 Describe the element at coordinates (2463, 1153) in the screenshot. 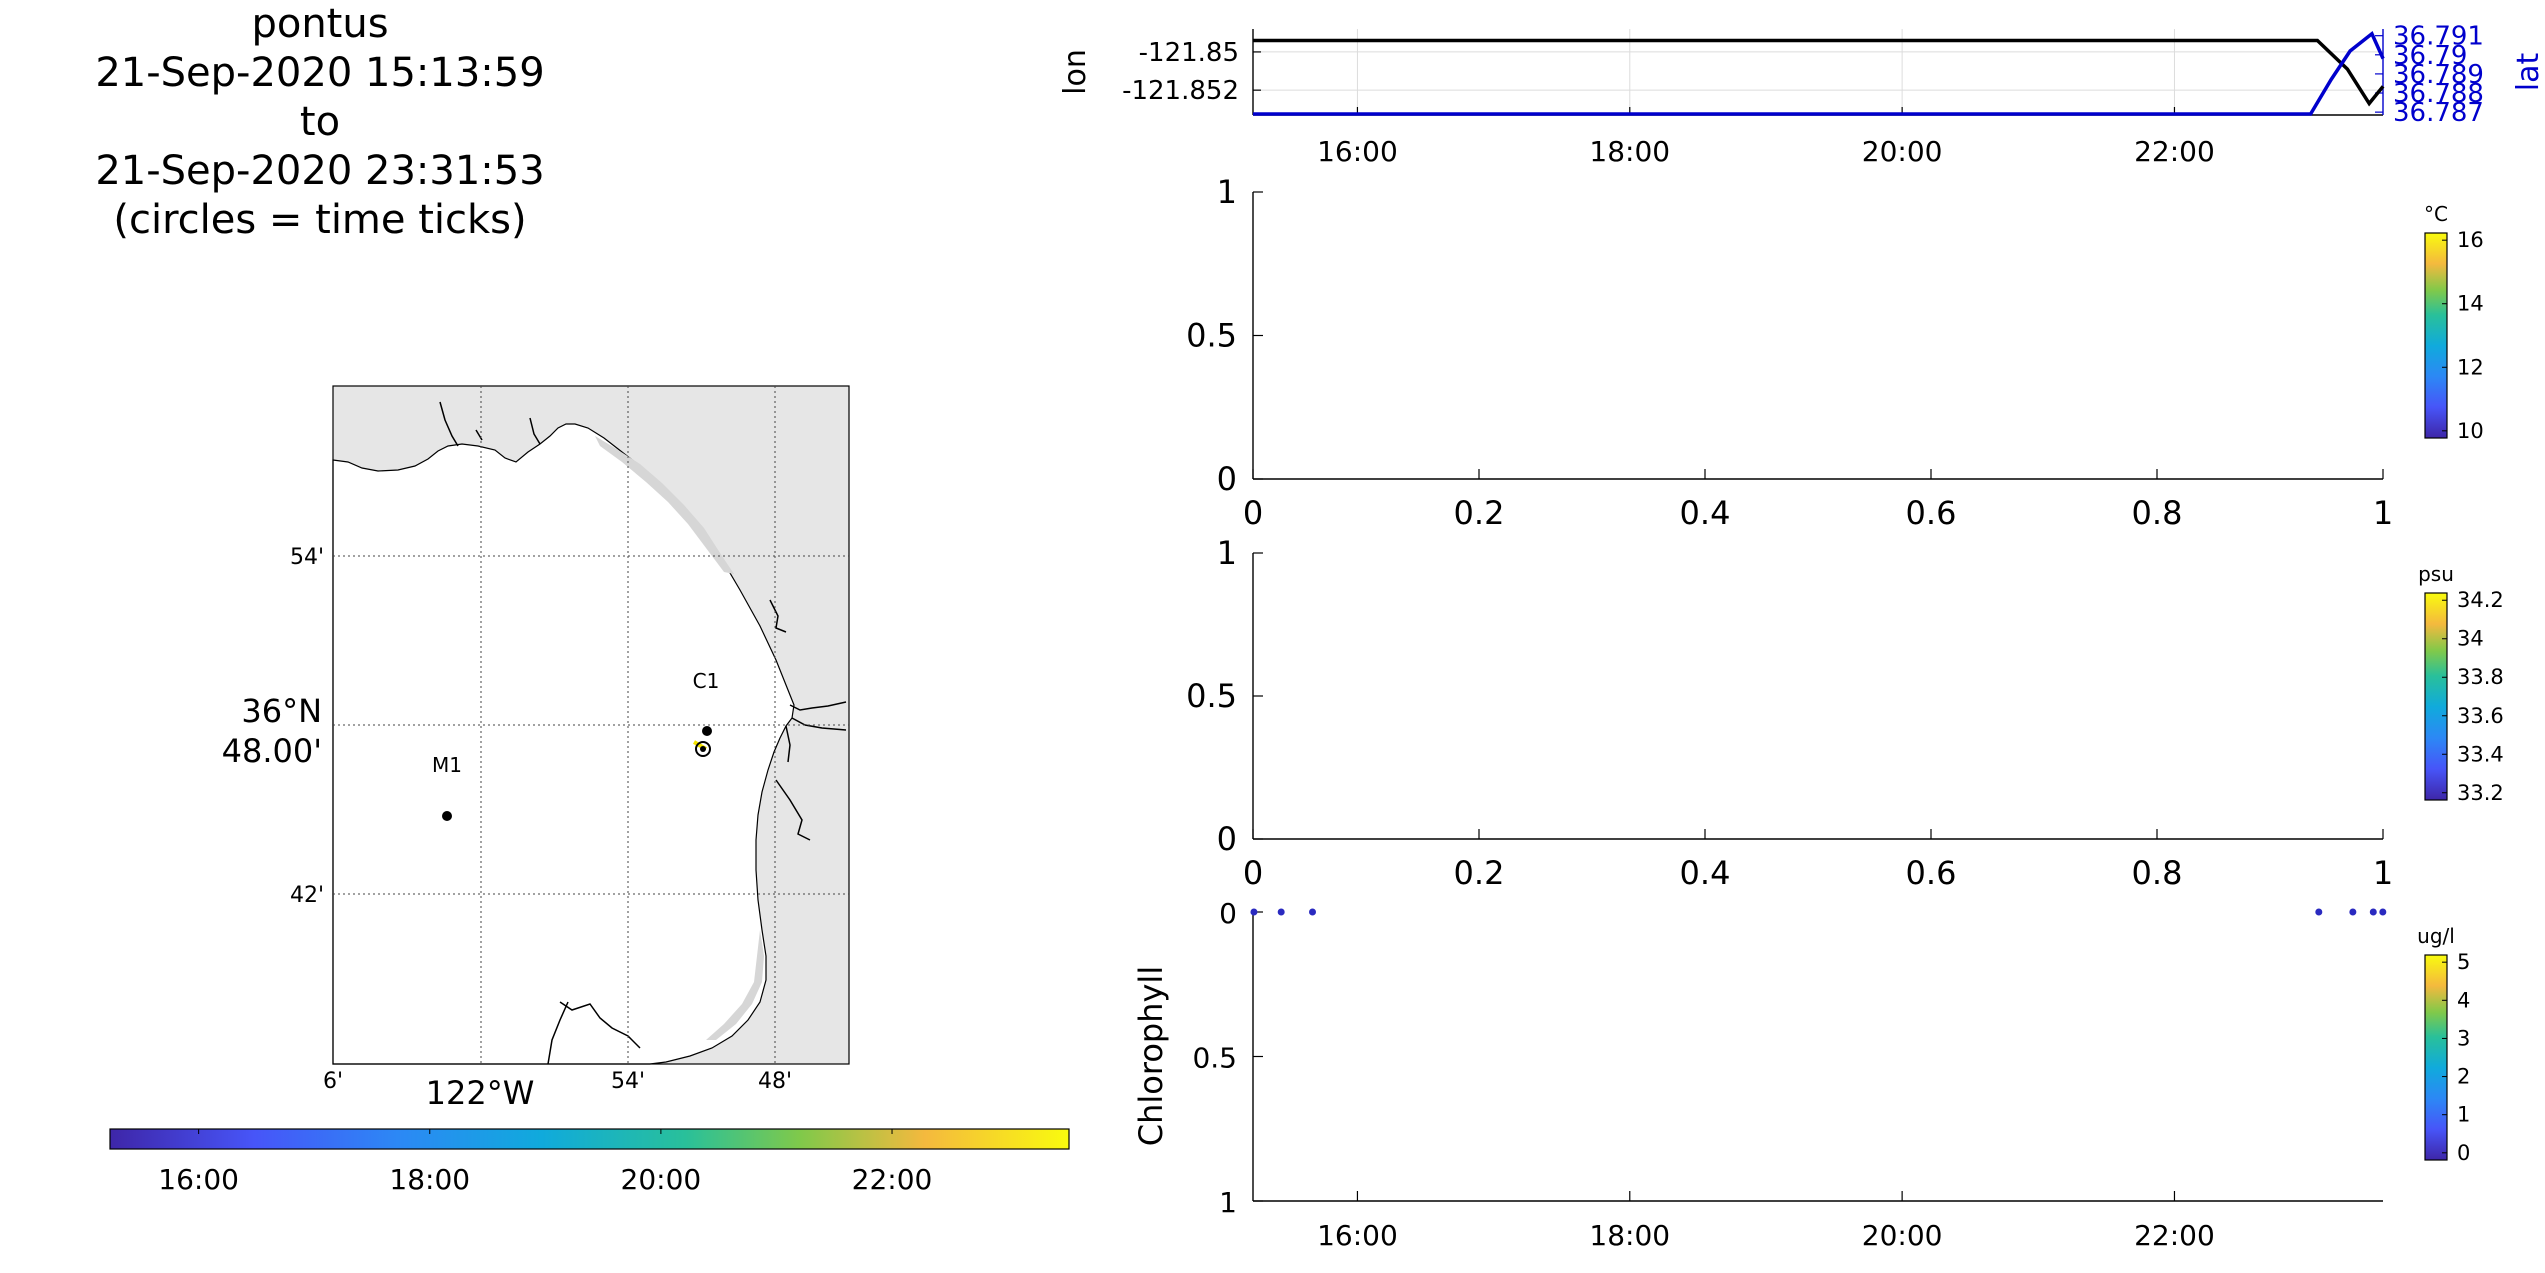

I see `colorbar-tick-label: 0` at that location.